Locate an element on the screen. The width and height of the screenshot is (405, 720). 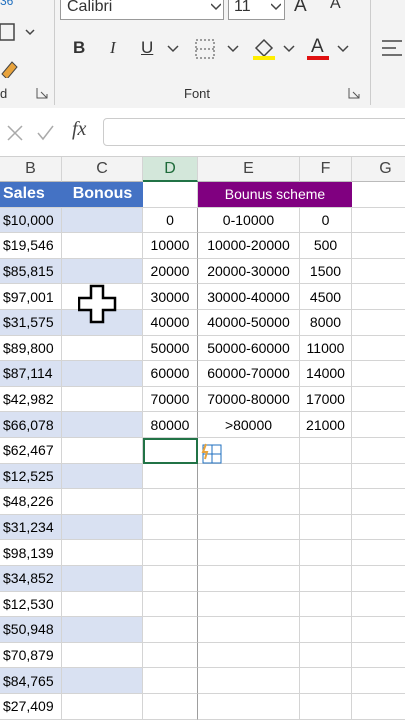
threshold-cell: 20000 is located at coordinates (170, 271).